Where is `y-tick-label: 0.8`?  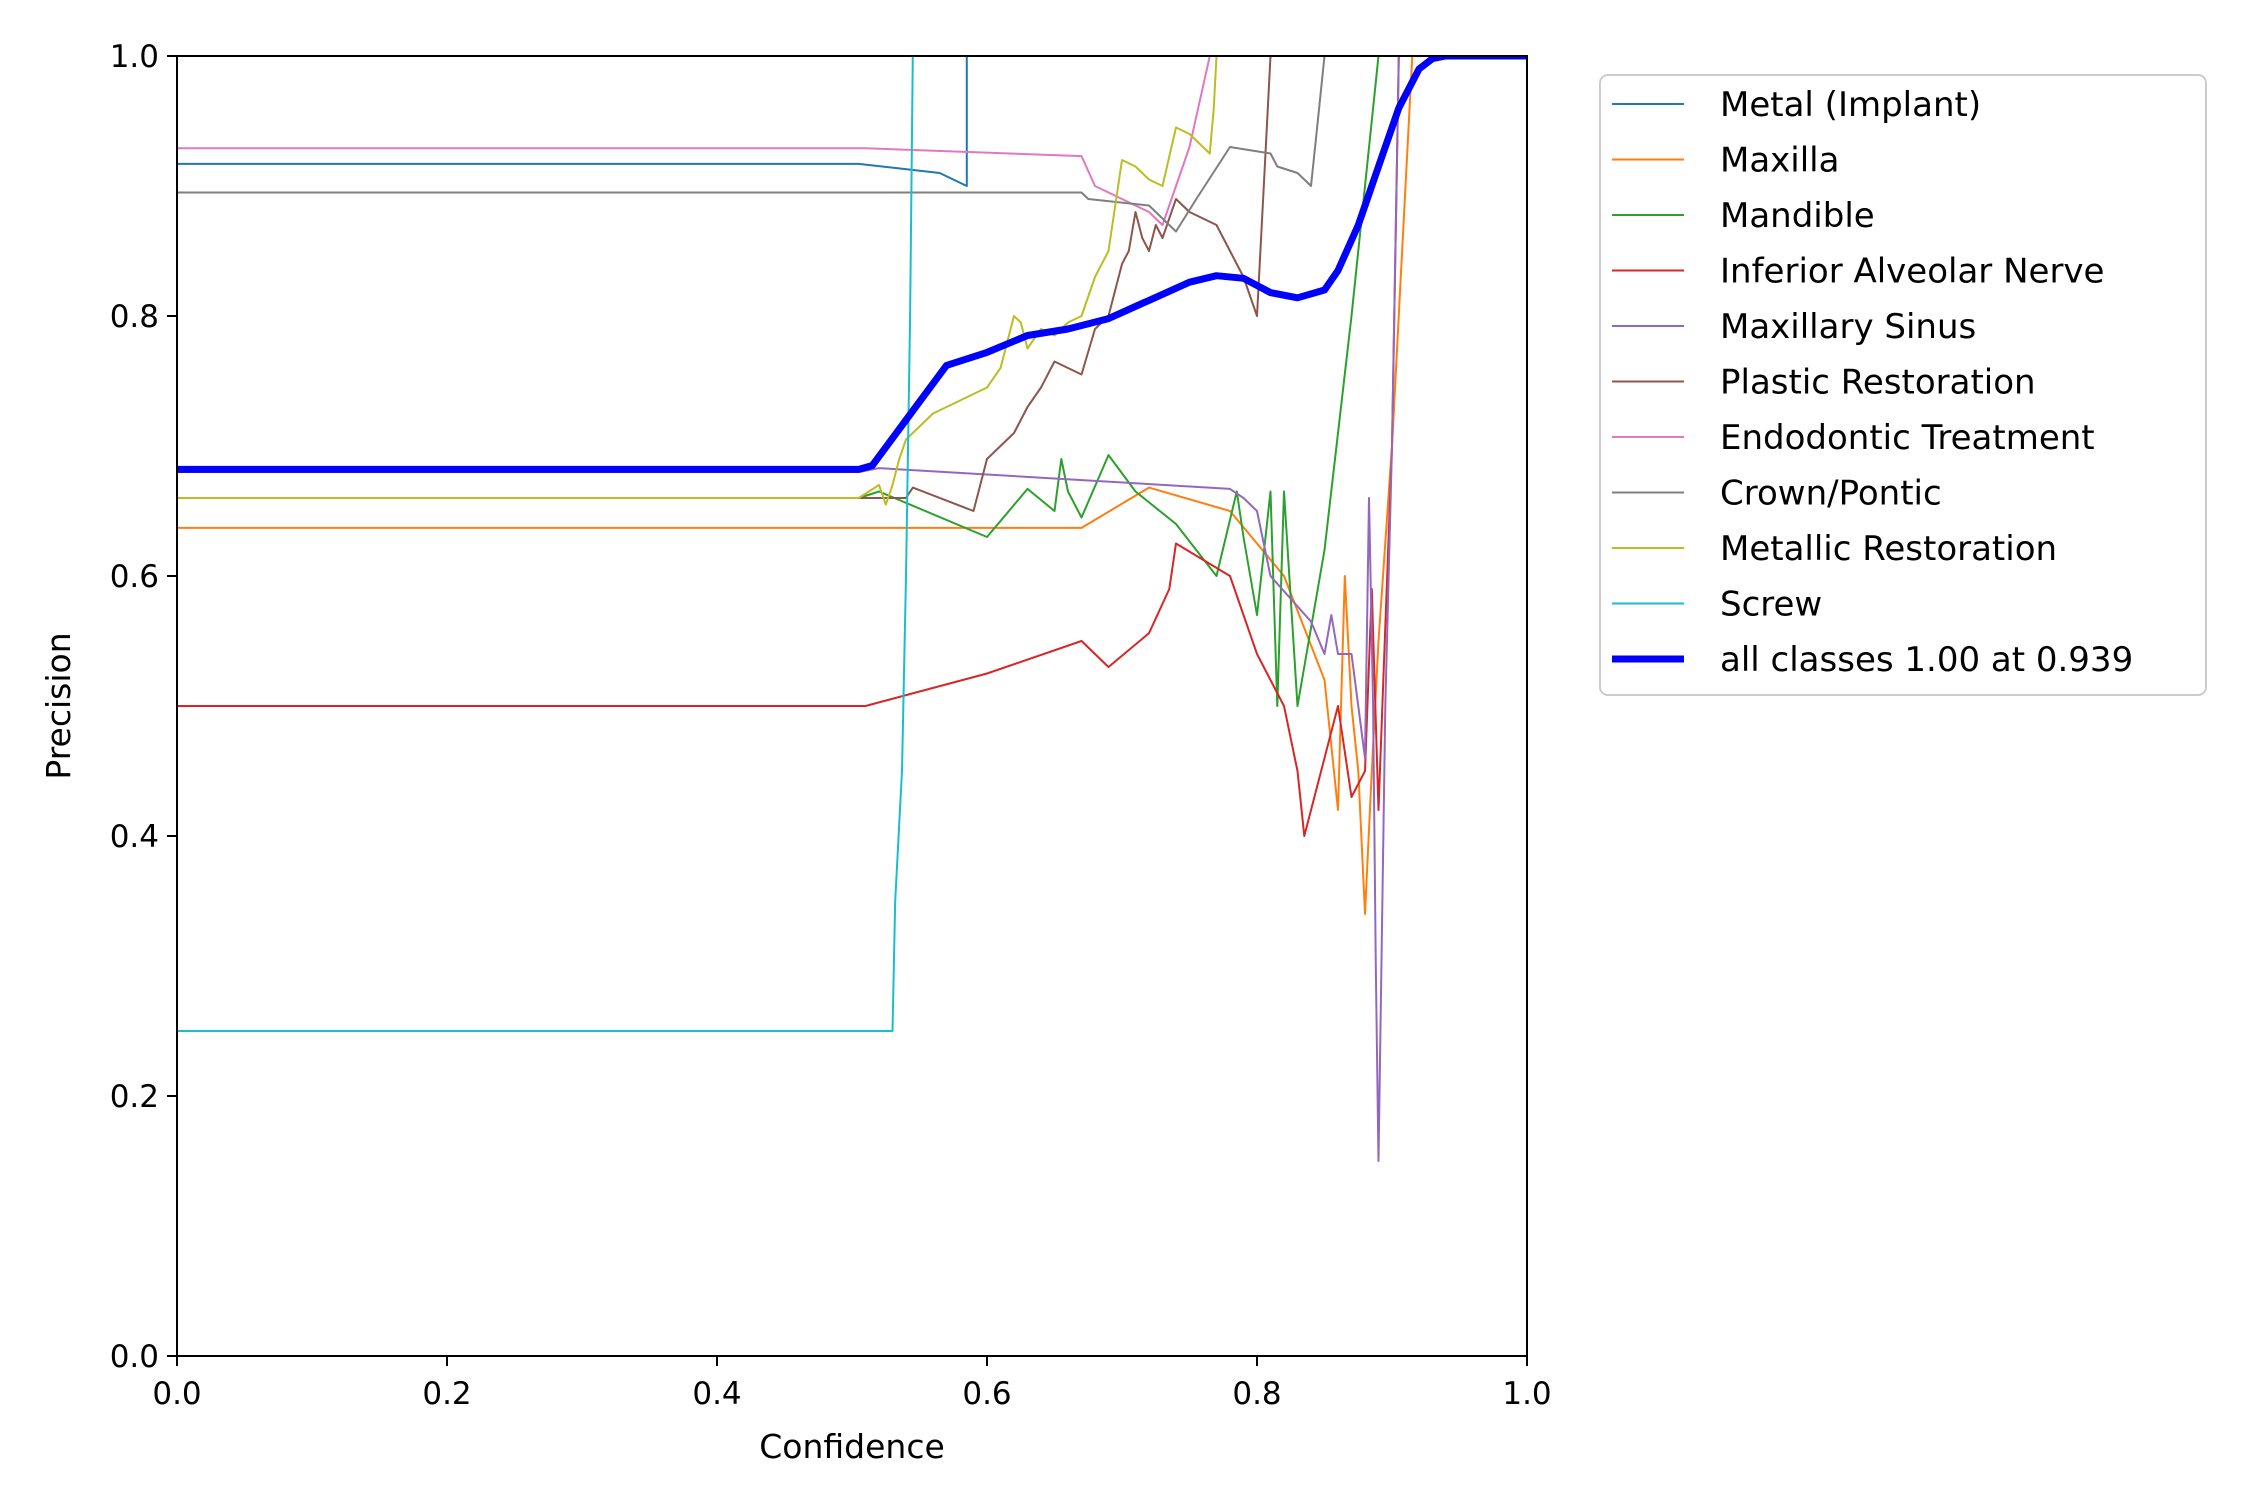 y-tick-label: 0.8 is located at coordinates (134, 317).